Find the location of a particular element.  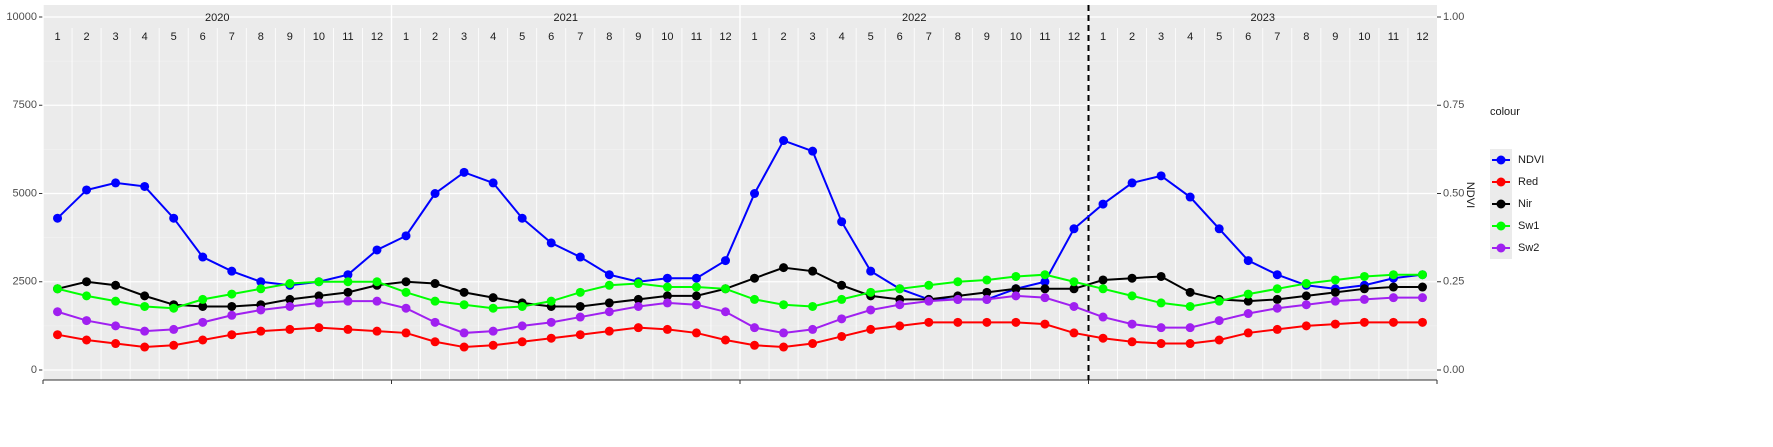

y2-tick-label: 0.00 is located at coordinates (1453, 370).